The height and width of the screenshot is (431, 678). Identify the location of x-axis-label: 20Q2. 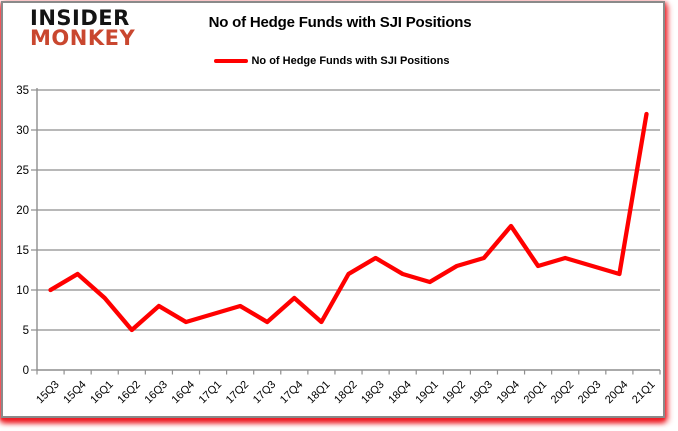
(563, 393).